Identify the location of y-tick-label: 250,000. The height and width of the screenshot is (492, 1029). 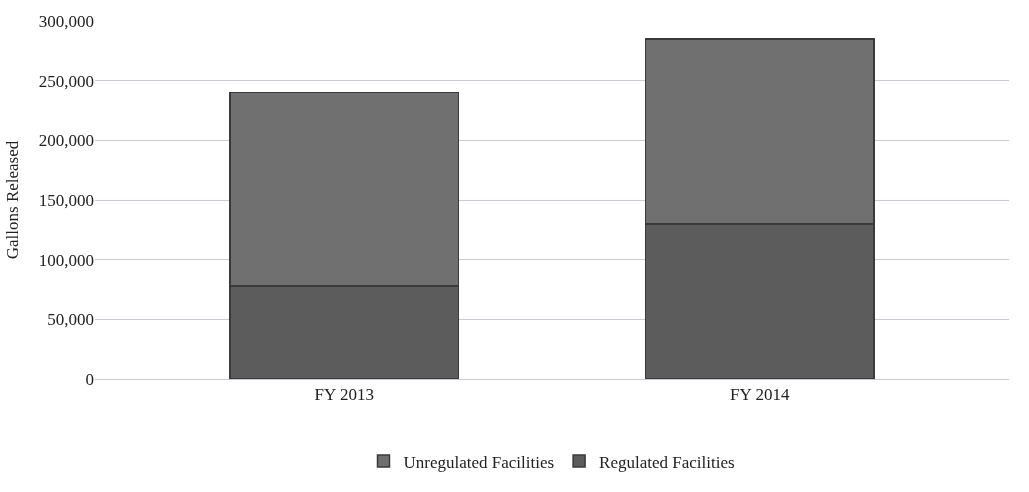
(66, 81).